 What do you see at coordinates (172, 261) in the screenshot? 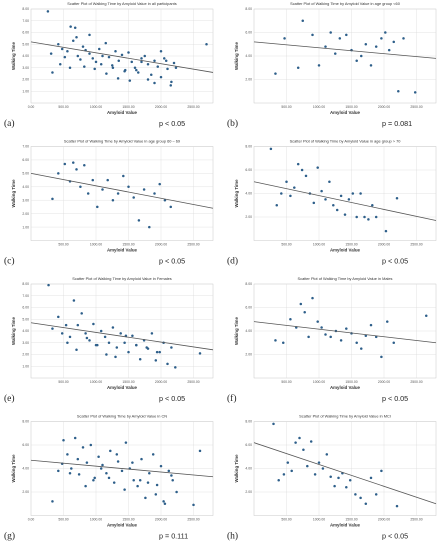
I see `p-value: p < 0.05` at bounding box center [172, 261].